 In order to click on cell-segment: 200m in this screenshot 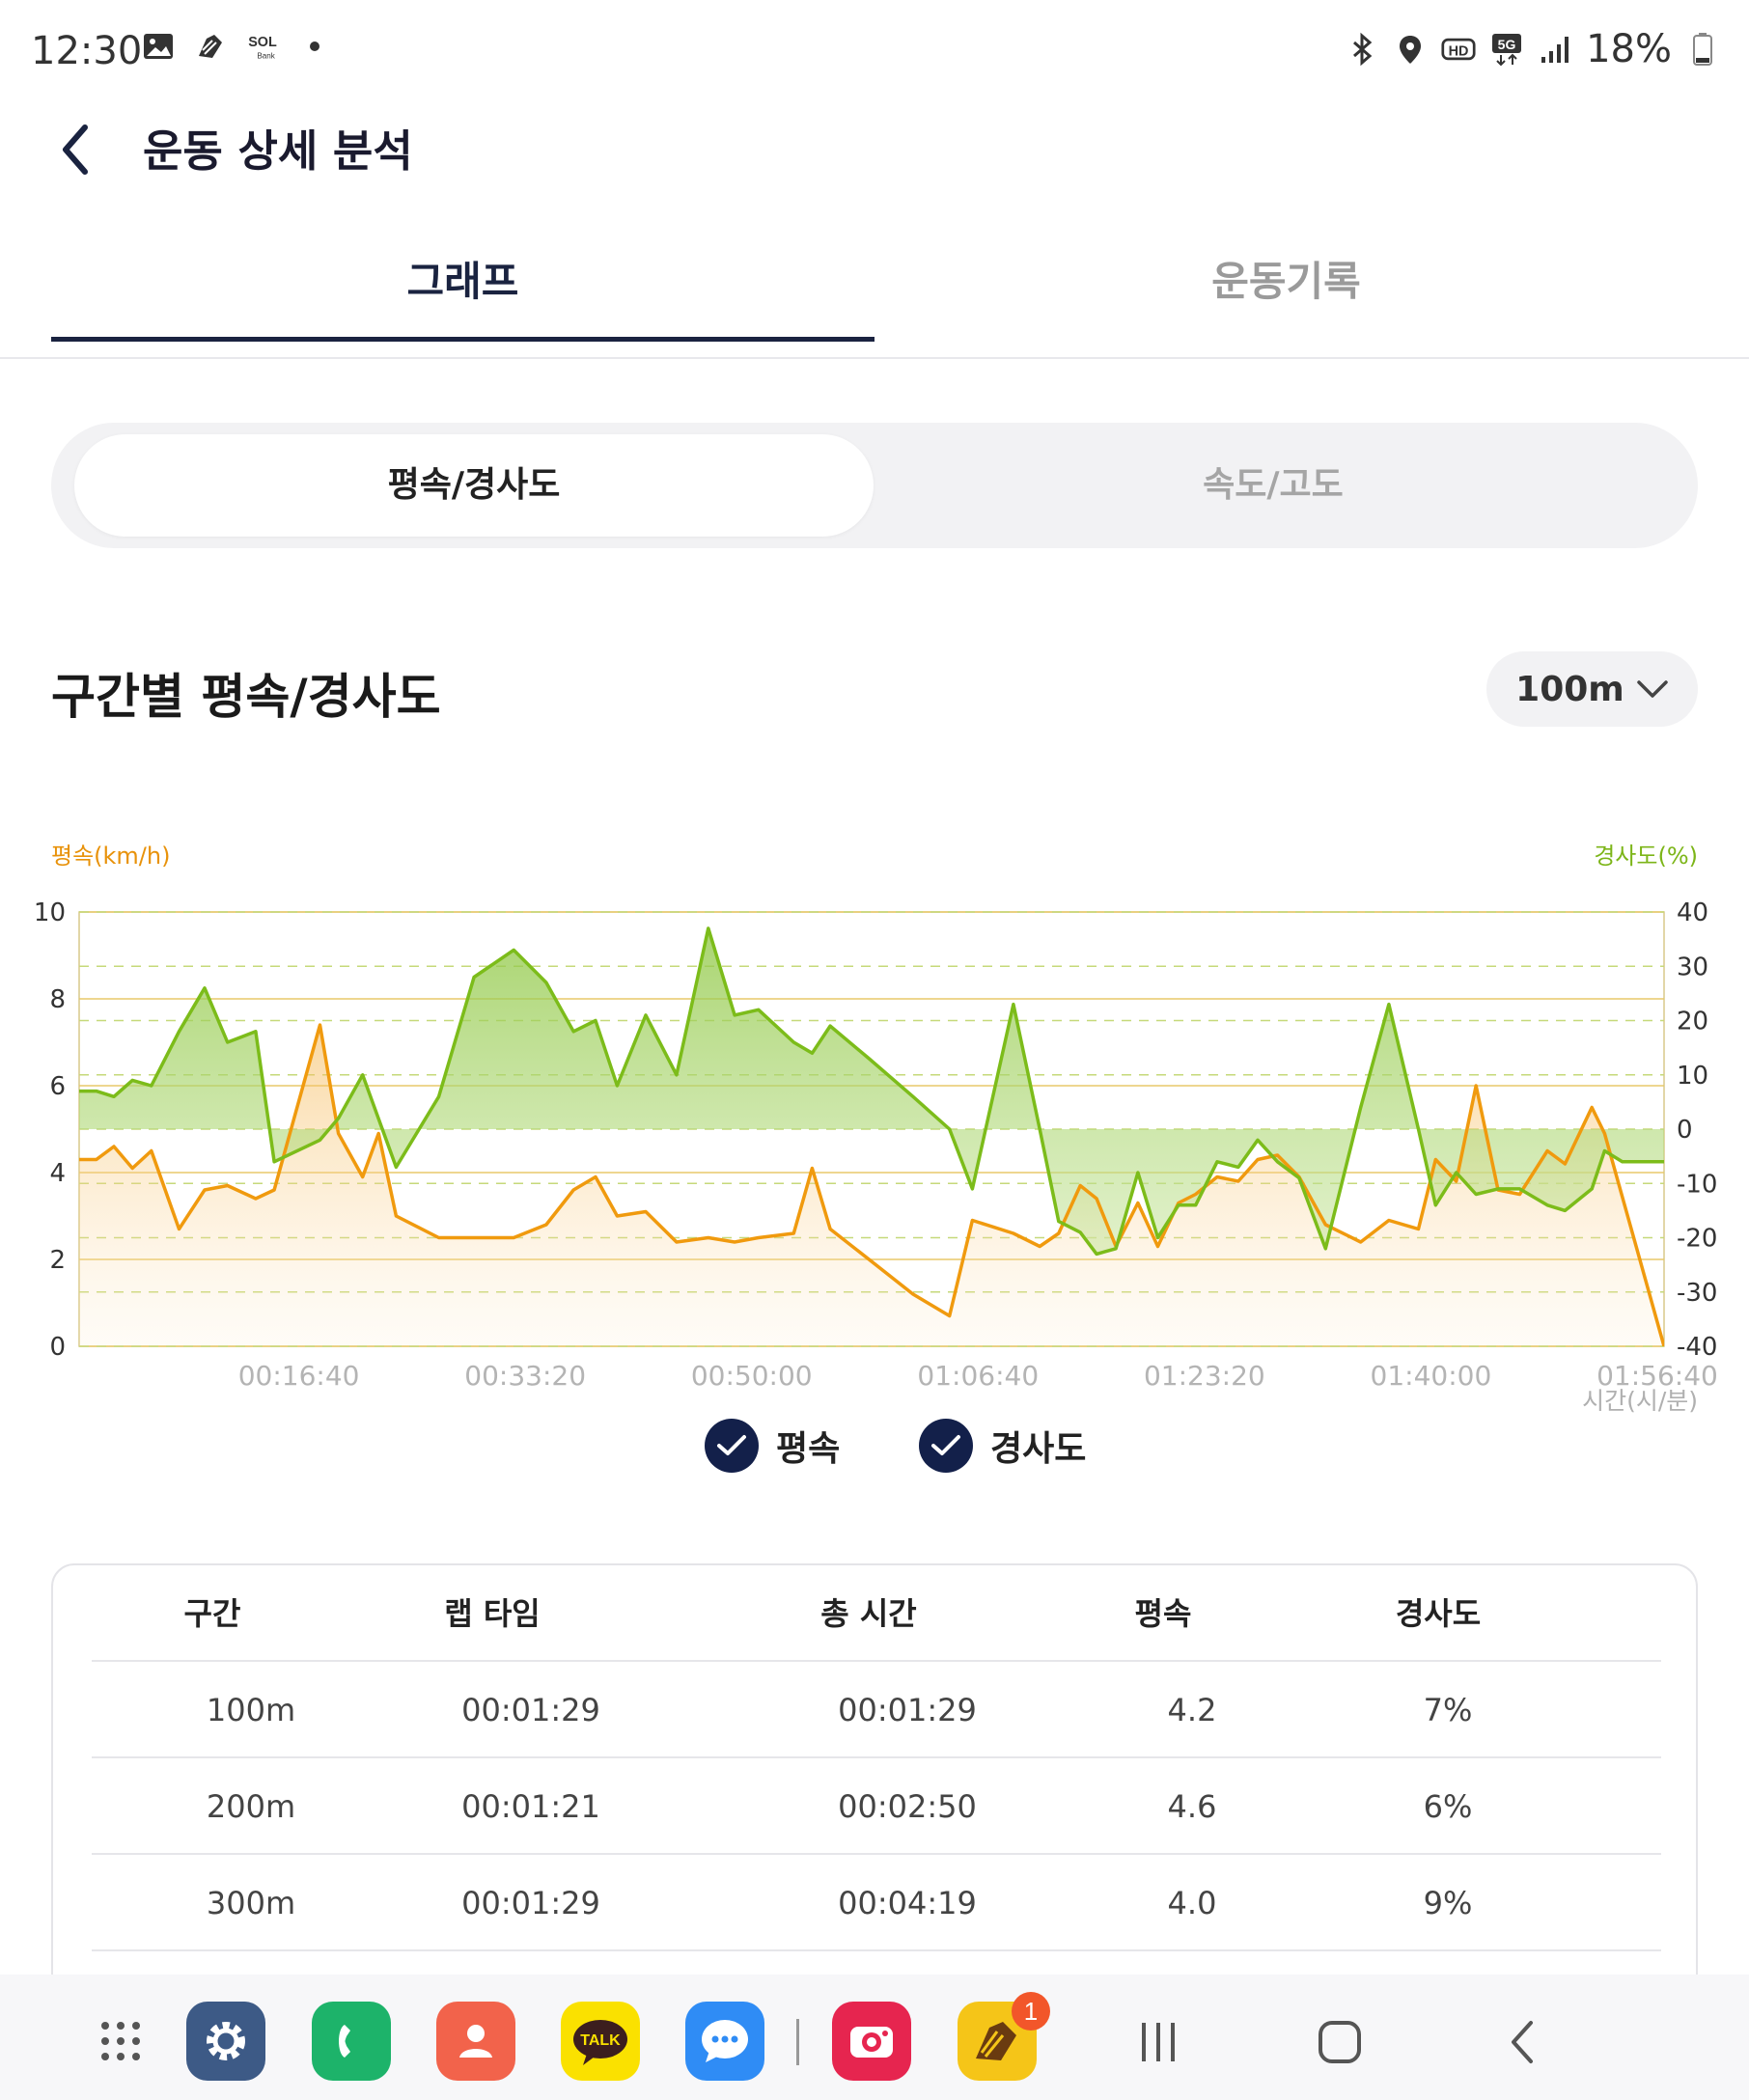, I will do `click(251, 1806)`.